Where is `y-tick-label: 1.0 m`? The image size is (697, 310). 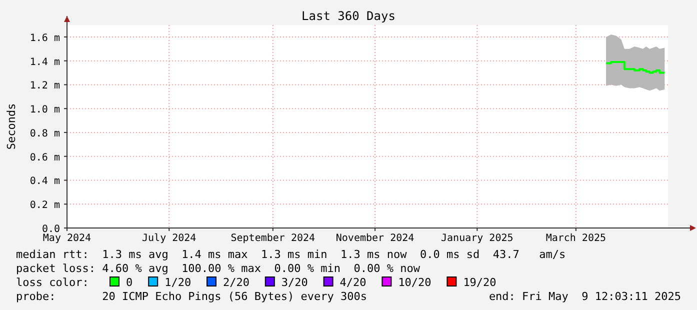 y-tick-label: 1.0 m is located at coordinates (45, 110).